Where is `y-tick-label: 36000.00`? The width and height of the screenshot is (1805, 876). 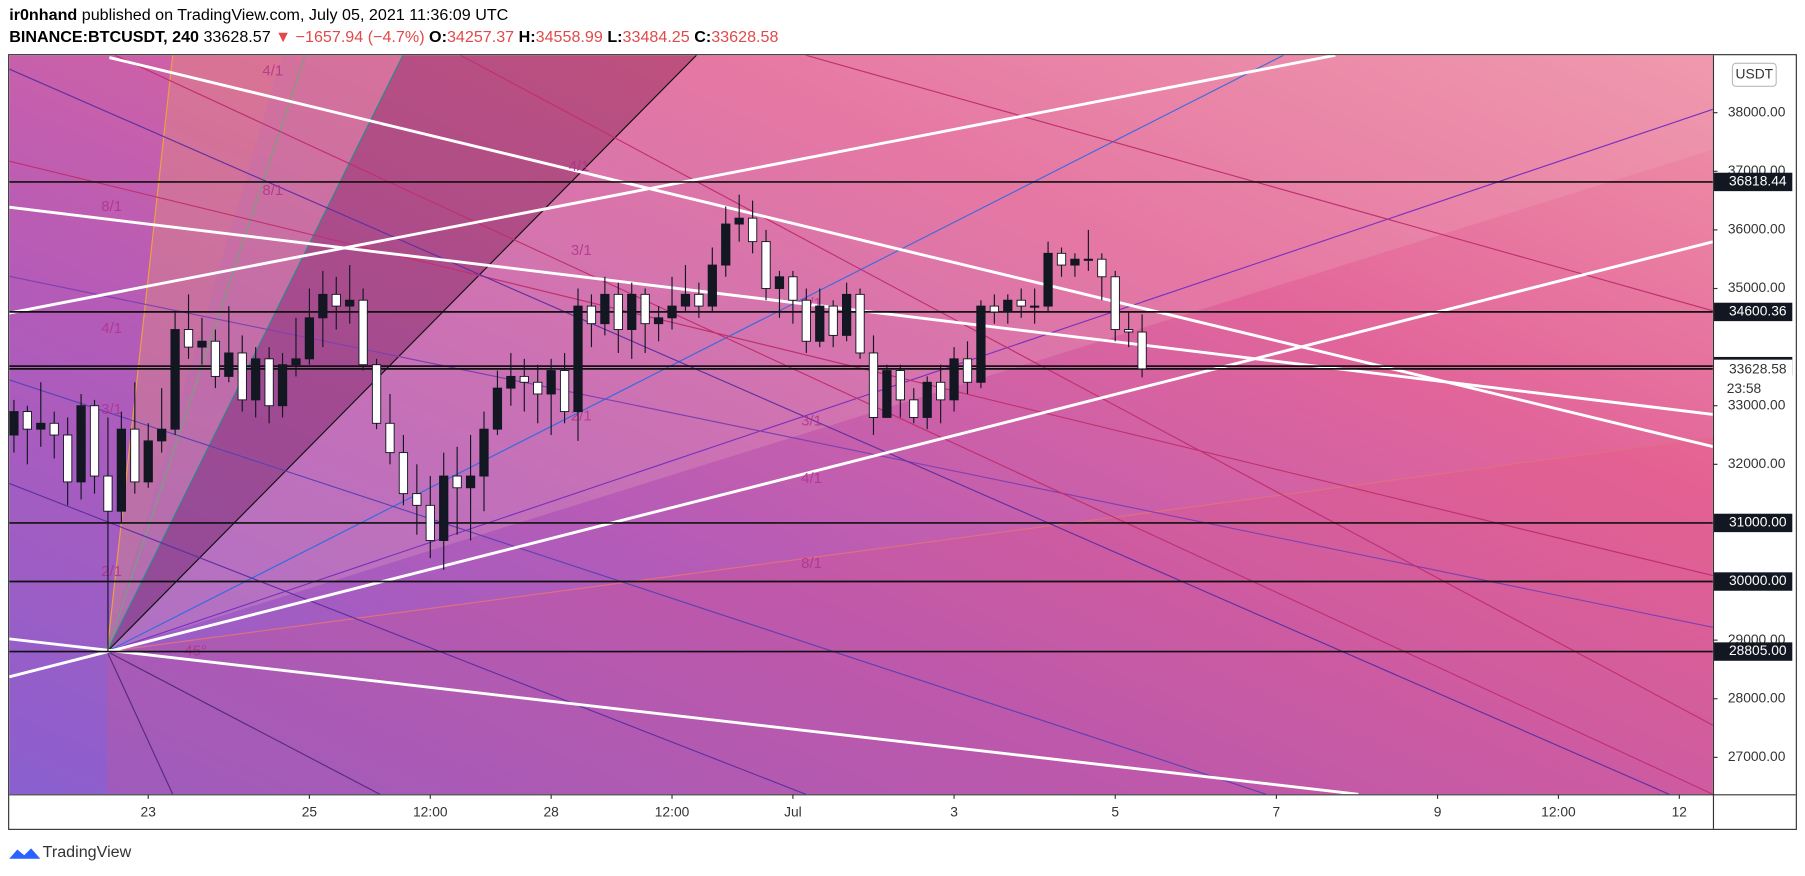 y-tick-label: 36000.00 is located at coordinates (1757, 229).